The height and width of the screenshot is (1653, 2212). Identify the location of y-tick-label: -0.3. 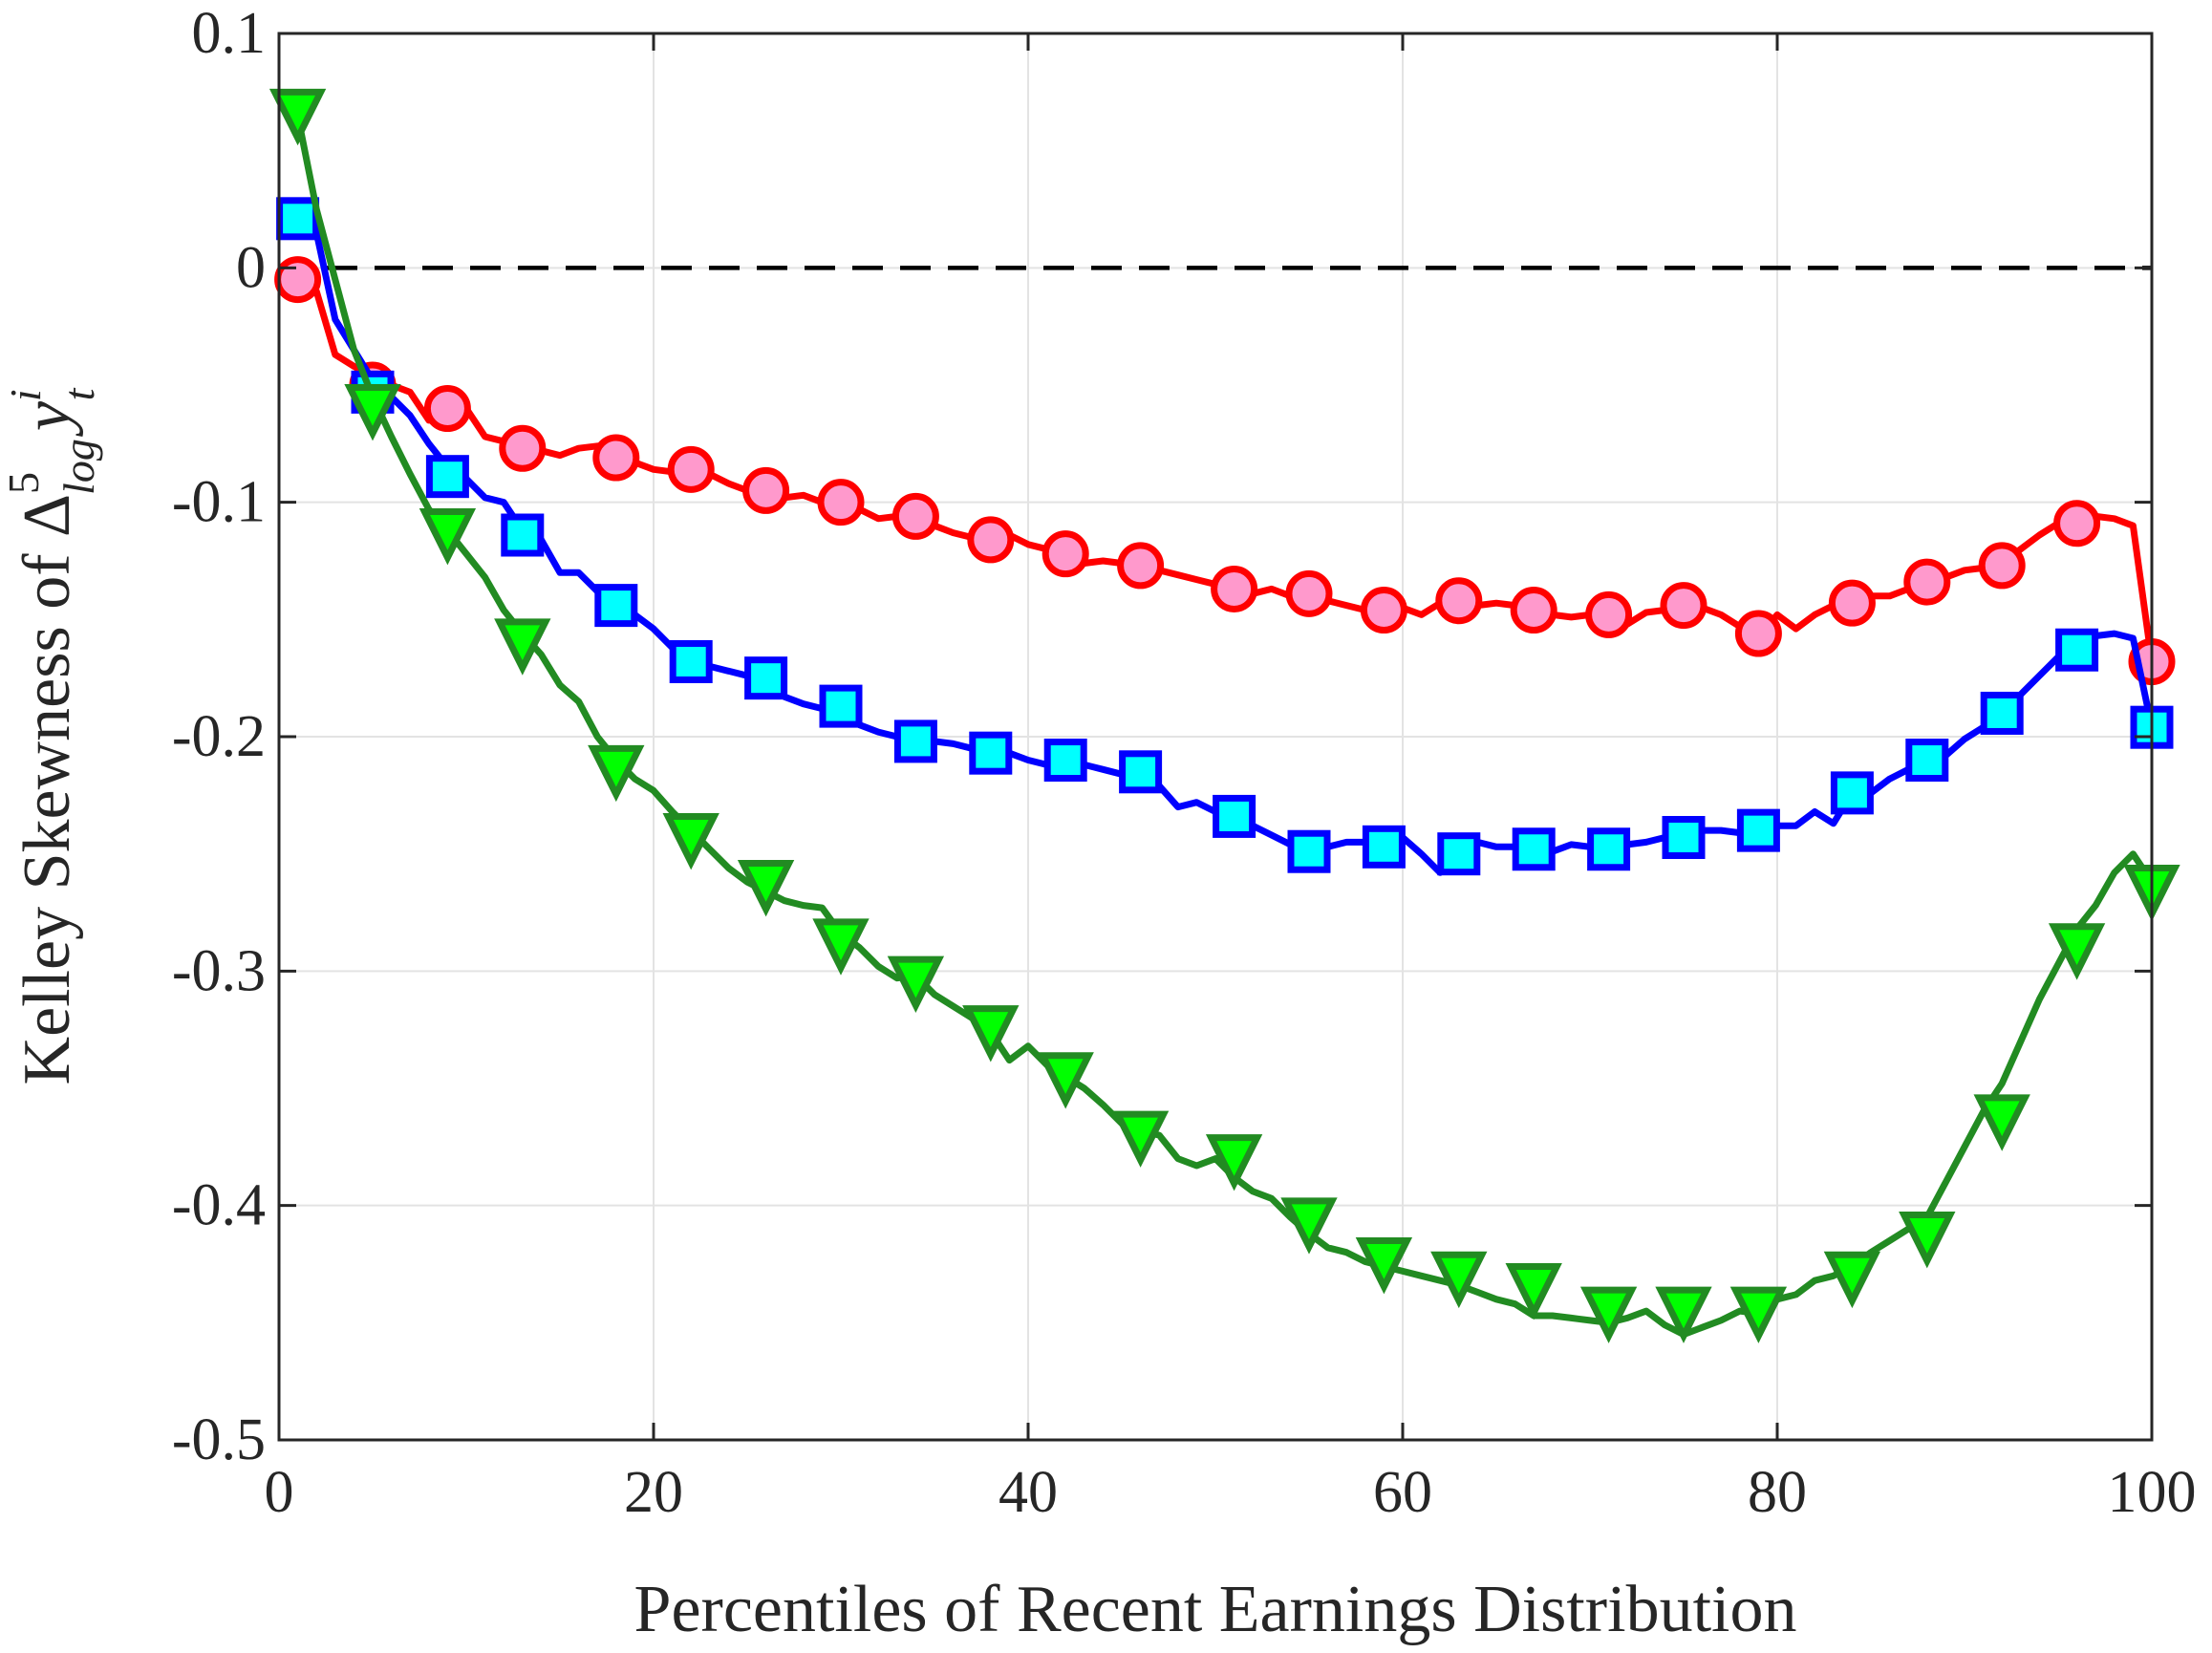
(219, 970).